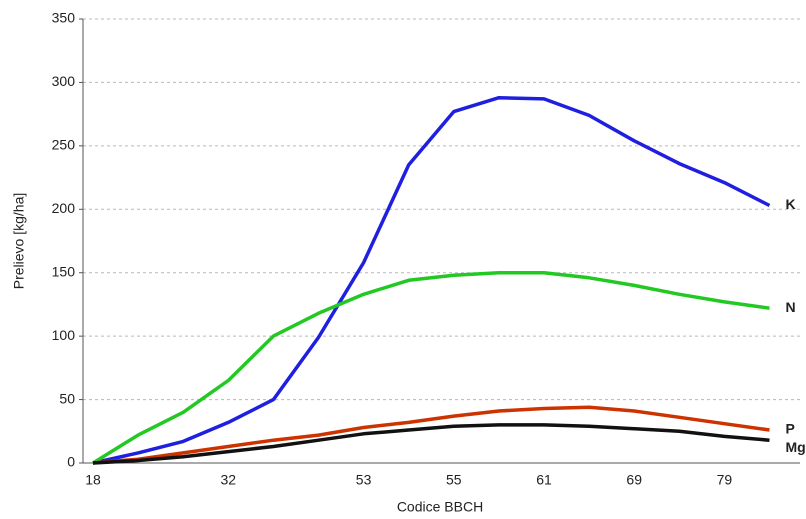 This screenshot has height=519, width=806. I want to click on x-axis-title: Codice BBCH, so click(440, 507).